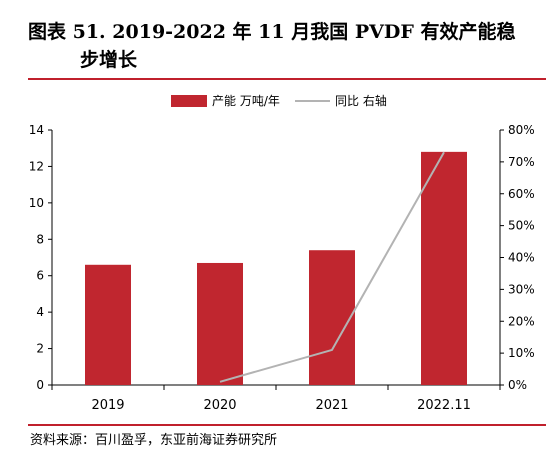 Image resolution: width=554 pixels, height=456 pixels. Describe the element at coordinates (444, 405) in the screenshot. I see `x-tick-label: 2022.11` at that location.